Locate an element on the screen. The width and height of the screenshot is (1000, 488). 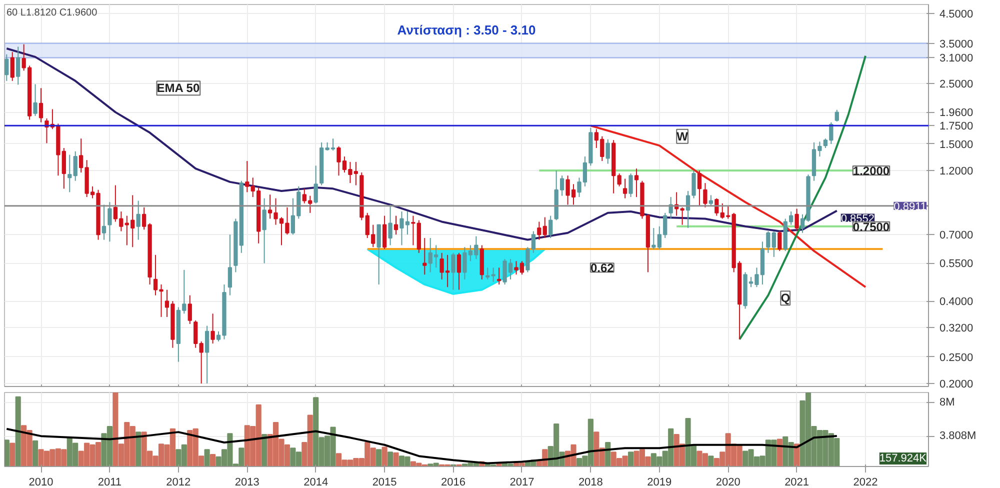
x-tick-label: 2011 is located at coordinates (110, 482).